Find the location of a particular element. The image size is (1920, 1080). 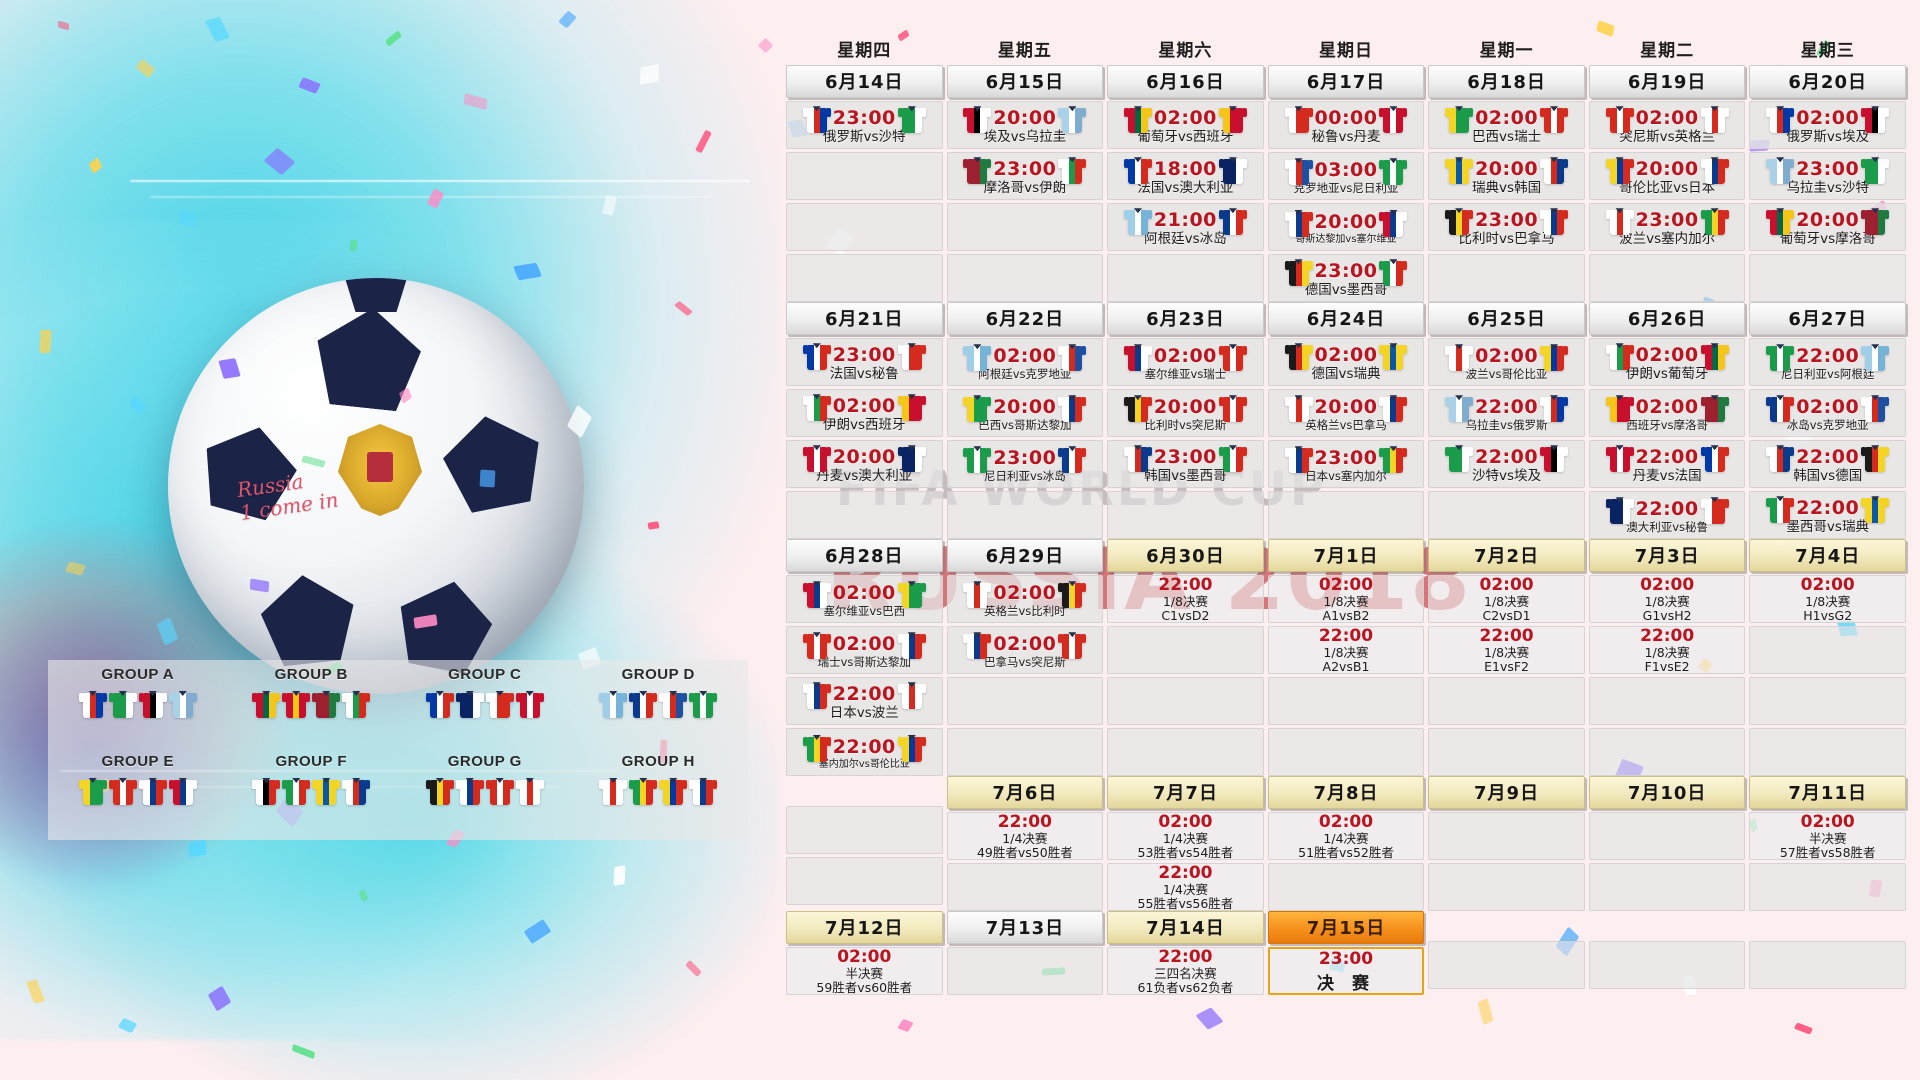

date-label: 6月16日 is located at coordinates (1185, 81).